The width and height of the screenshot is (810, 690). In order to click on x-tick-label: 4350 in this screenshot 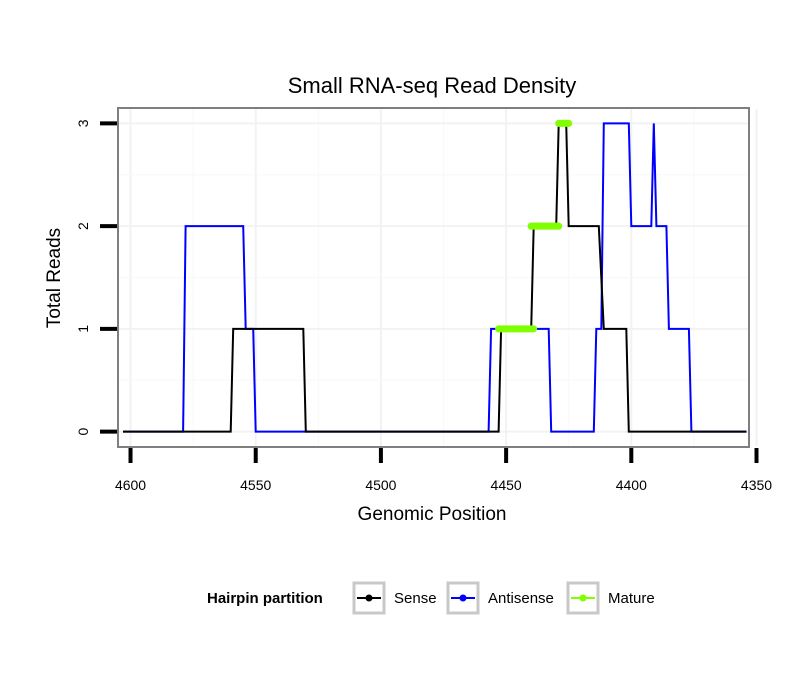, I will do `click(756, 485)`.